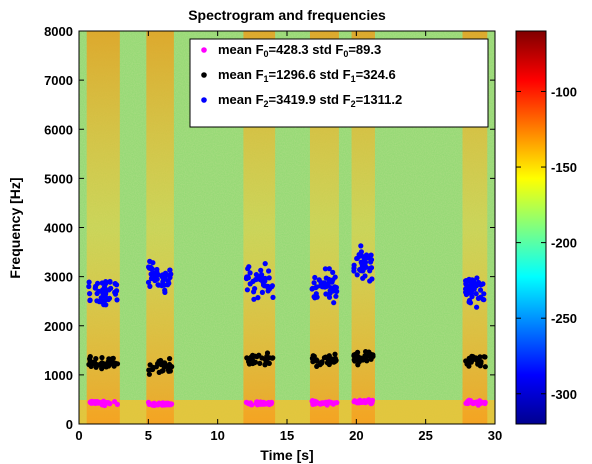  I want to click on colorbar-tick-label: -200, so click(564, 243).